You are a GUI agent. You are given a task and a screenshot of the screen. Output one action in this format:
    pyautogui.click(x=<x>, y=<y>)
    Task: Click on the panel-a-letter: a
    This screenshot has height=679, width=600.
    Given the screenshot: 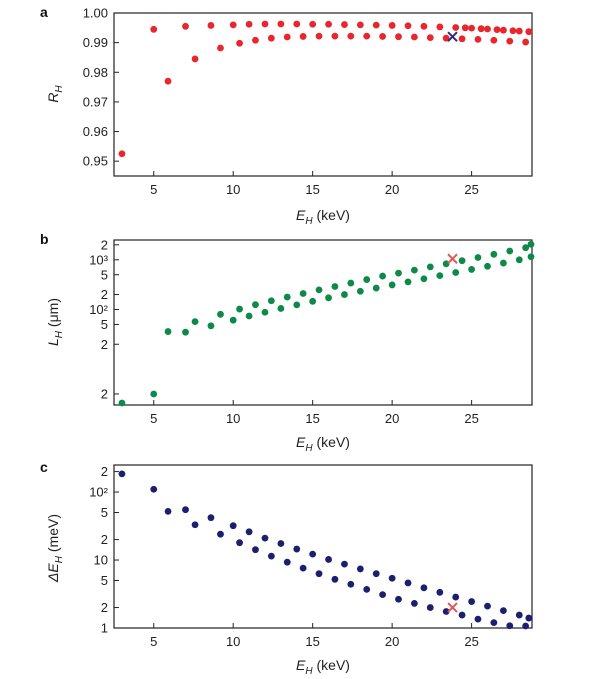 What is the action you would take?
    pyautogui.click(x=44, y=12)
    